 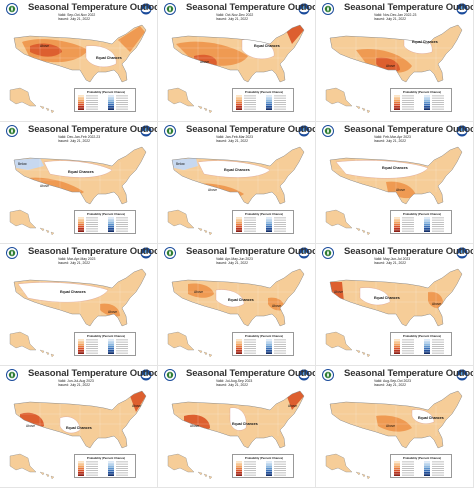 What do you see at coordinates (93, 7) in the screenshot?
I see `outlook-title: Seasonal Temperature Outlook` at bounding box center [93, 7].